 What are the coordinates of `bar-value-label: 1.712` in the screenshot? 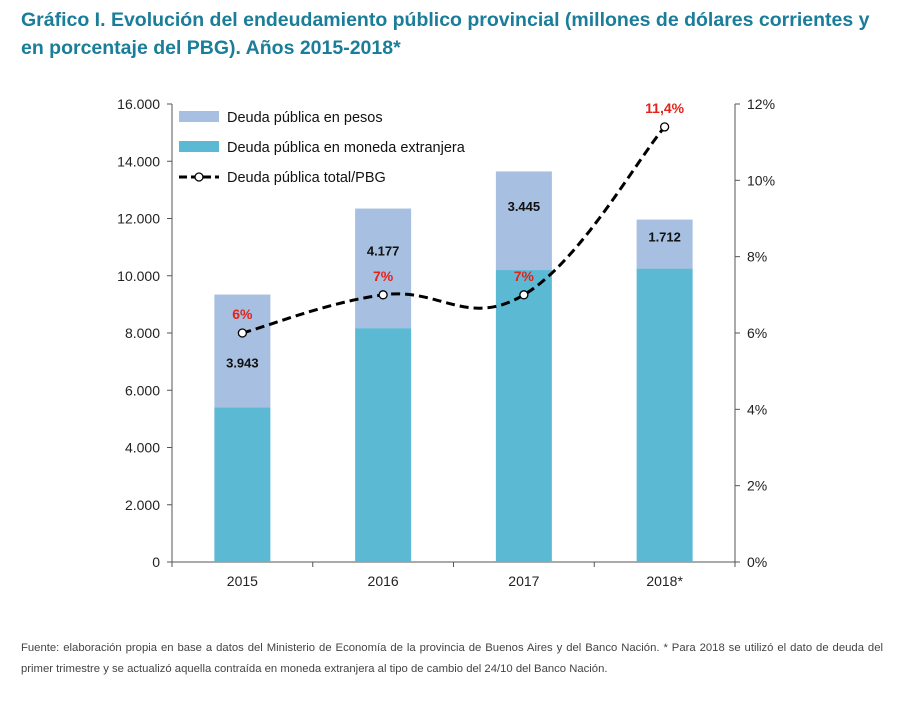 It's located at (664, 237).